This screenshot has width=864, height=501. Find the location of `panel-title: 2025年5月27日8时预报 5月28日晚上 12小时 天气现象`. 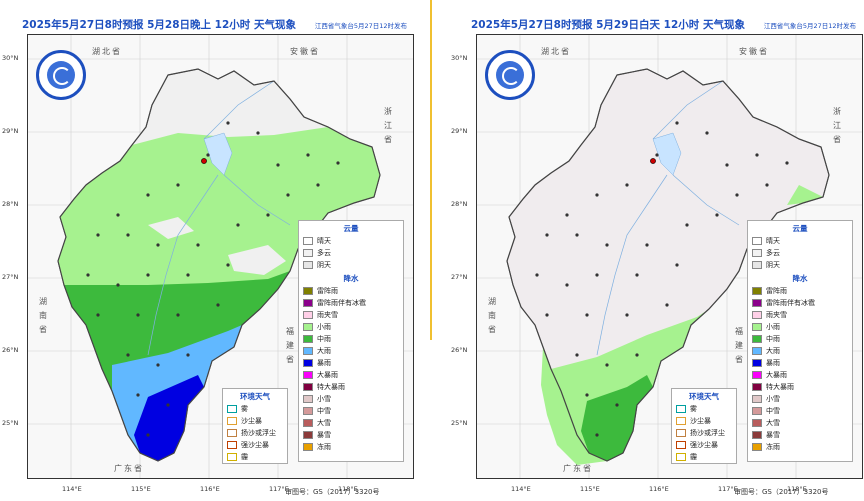

panel-title: 2025年5月27日8时预报 5月28日晚上 12小时 天气现象 is located at coordinates (159, 25).